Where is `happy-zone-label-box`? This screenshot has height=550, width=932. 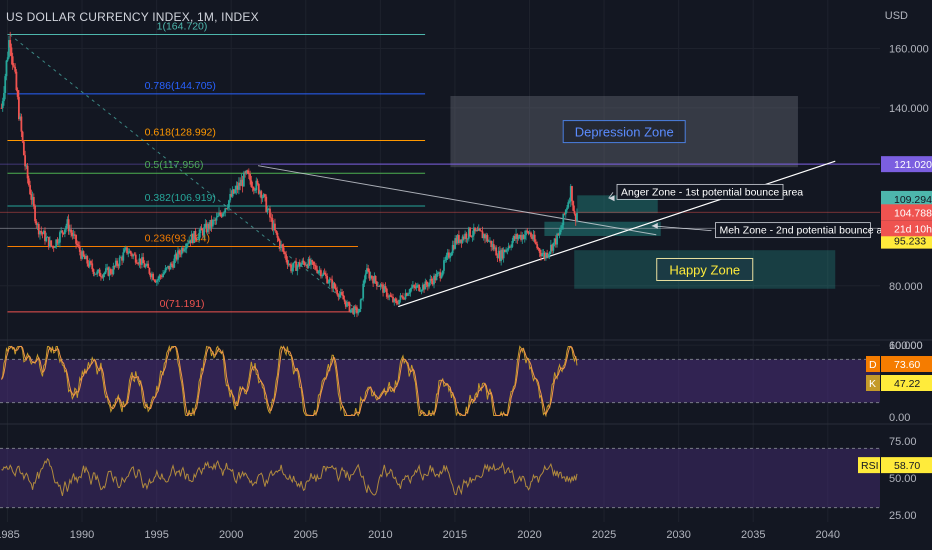
happy-zone-label-box is located at coordinates (705, 269).